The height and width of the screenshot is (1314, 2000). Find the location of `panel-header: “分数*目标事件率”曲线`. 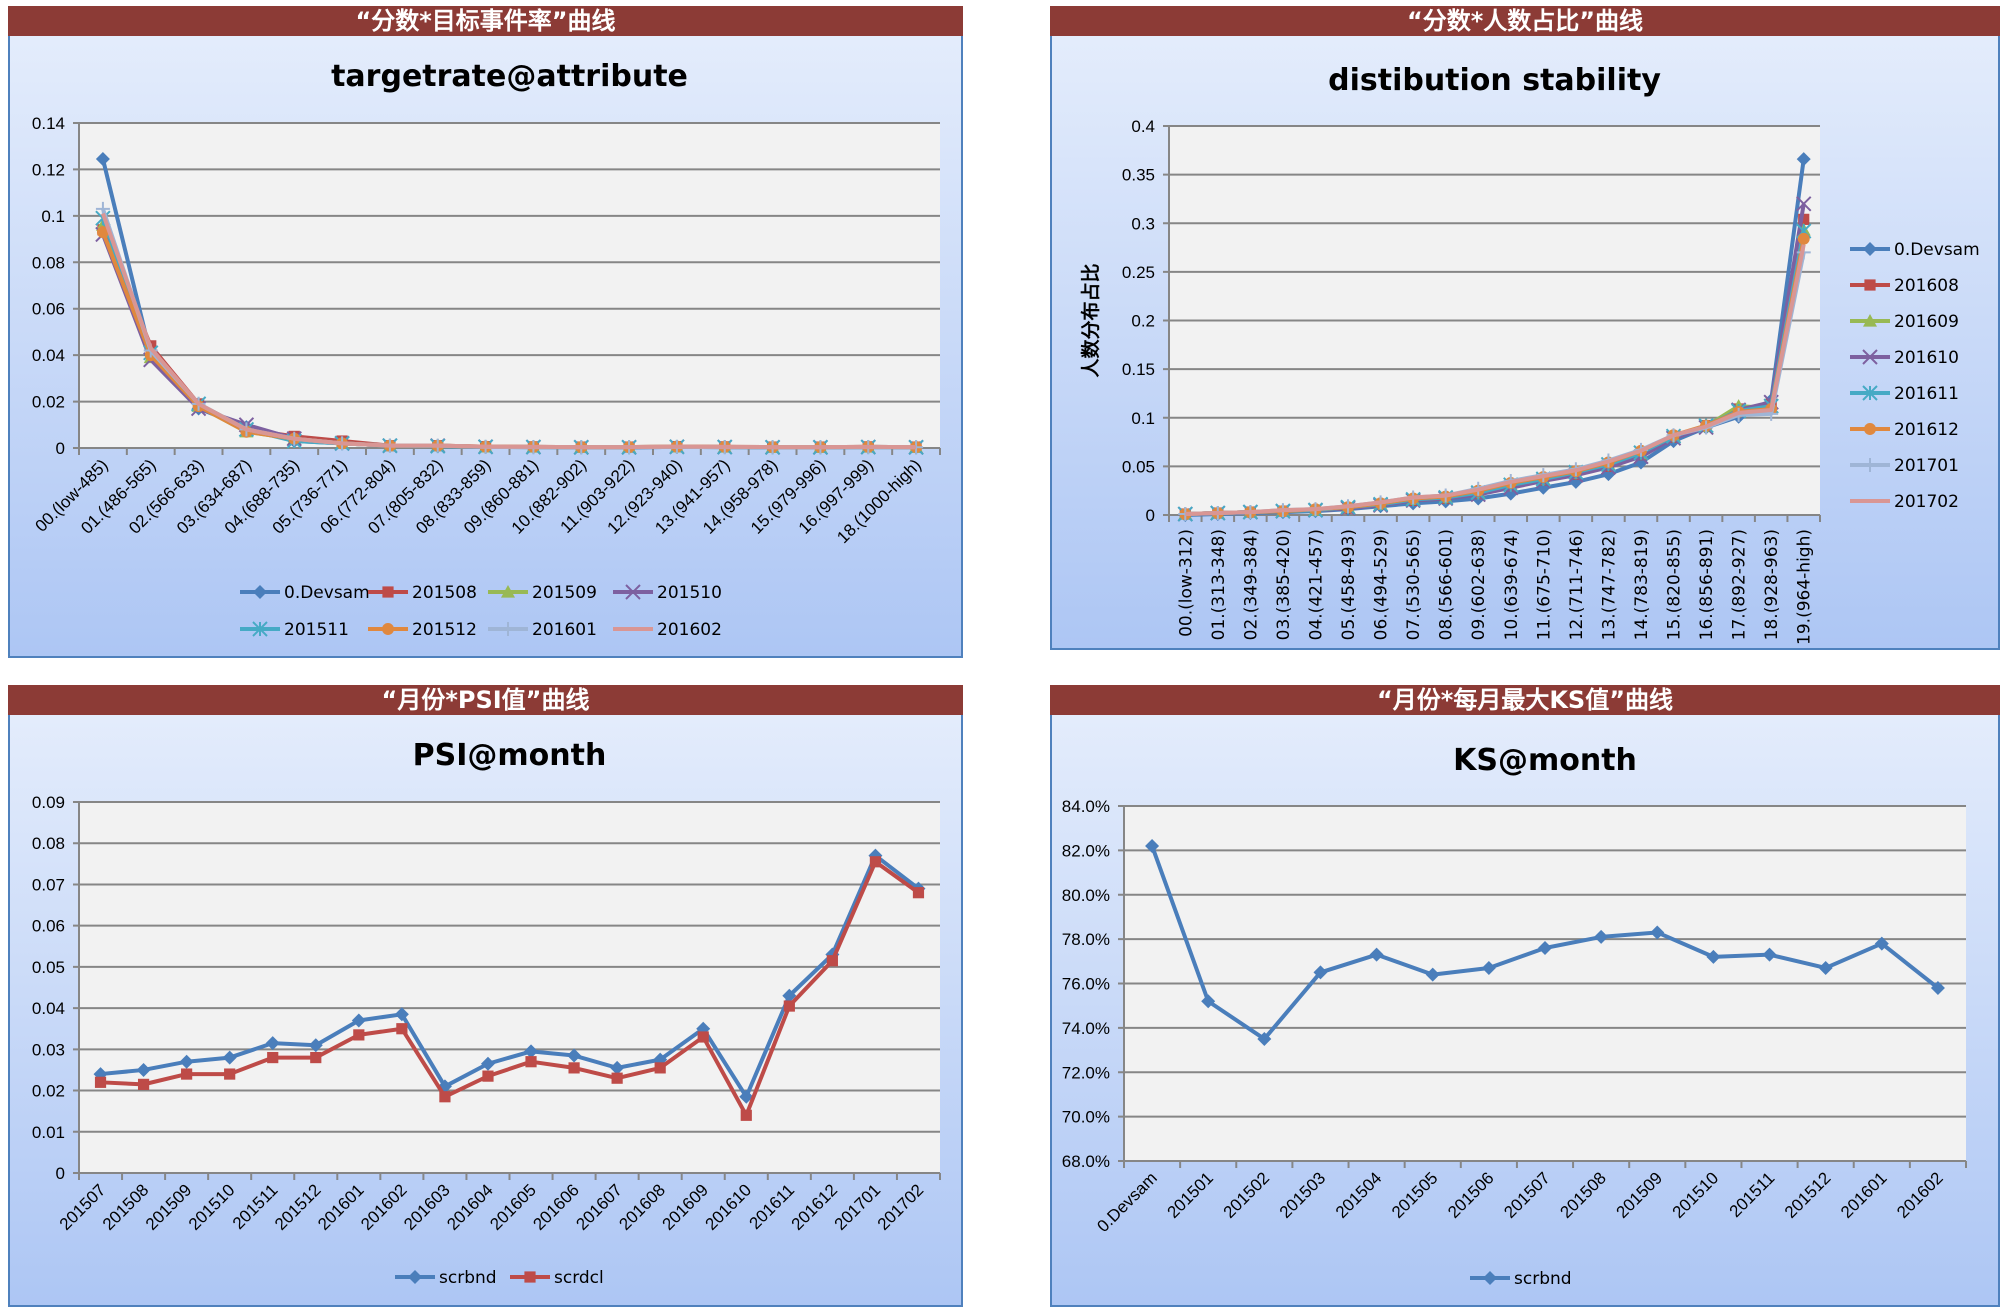

panel-header: “分数*目标事件率”曲线 is located at coordinates (485, 21).